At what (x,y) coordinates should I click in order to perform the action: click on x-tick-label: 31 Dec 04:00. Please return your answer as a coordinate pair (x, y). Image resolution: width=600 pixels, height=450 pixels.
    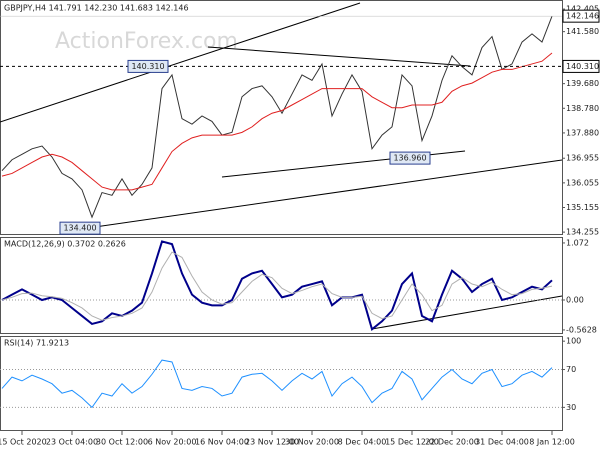
    Looking at the image, I should click on (502, 442).